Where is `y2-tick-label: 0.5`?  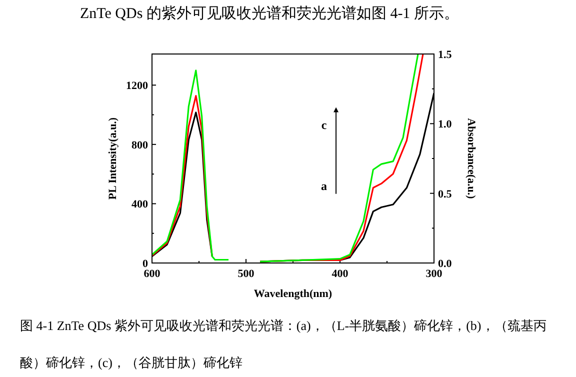 y2-tick-label: 0.5 is located at coordinates (445, 194).